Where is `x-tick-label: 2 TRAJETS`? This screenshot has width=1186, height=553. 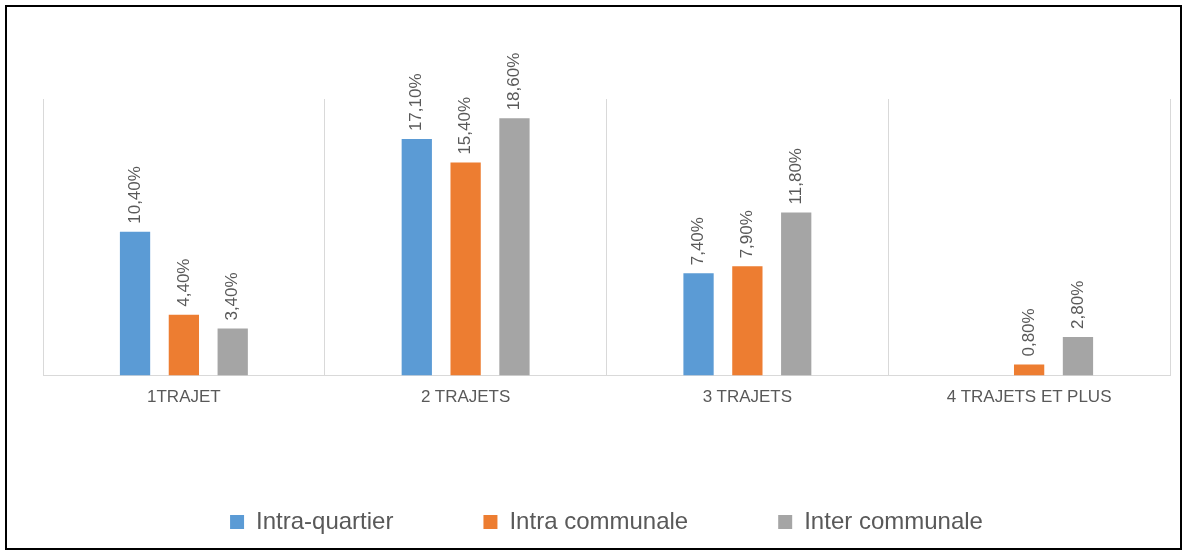 x-tick-label: 2 TRAJETS is located at coordinates (465, 397).